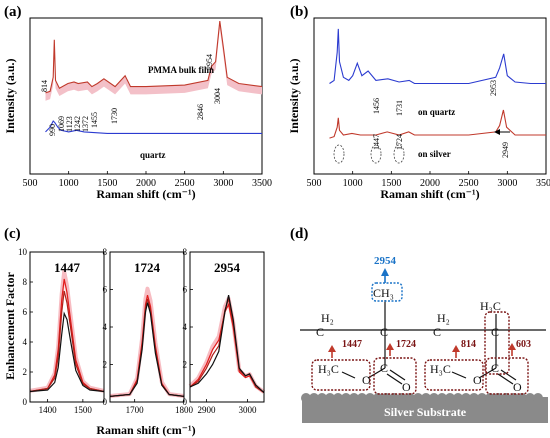 This screenshot has width=550, height=438. What do you see at coordinates (468, 344) in the screenshot?
I see `freq-814: 814` at bounding box center [468, 344].